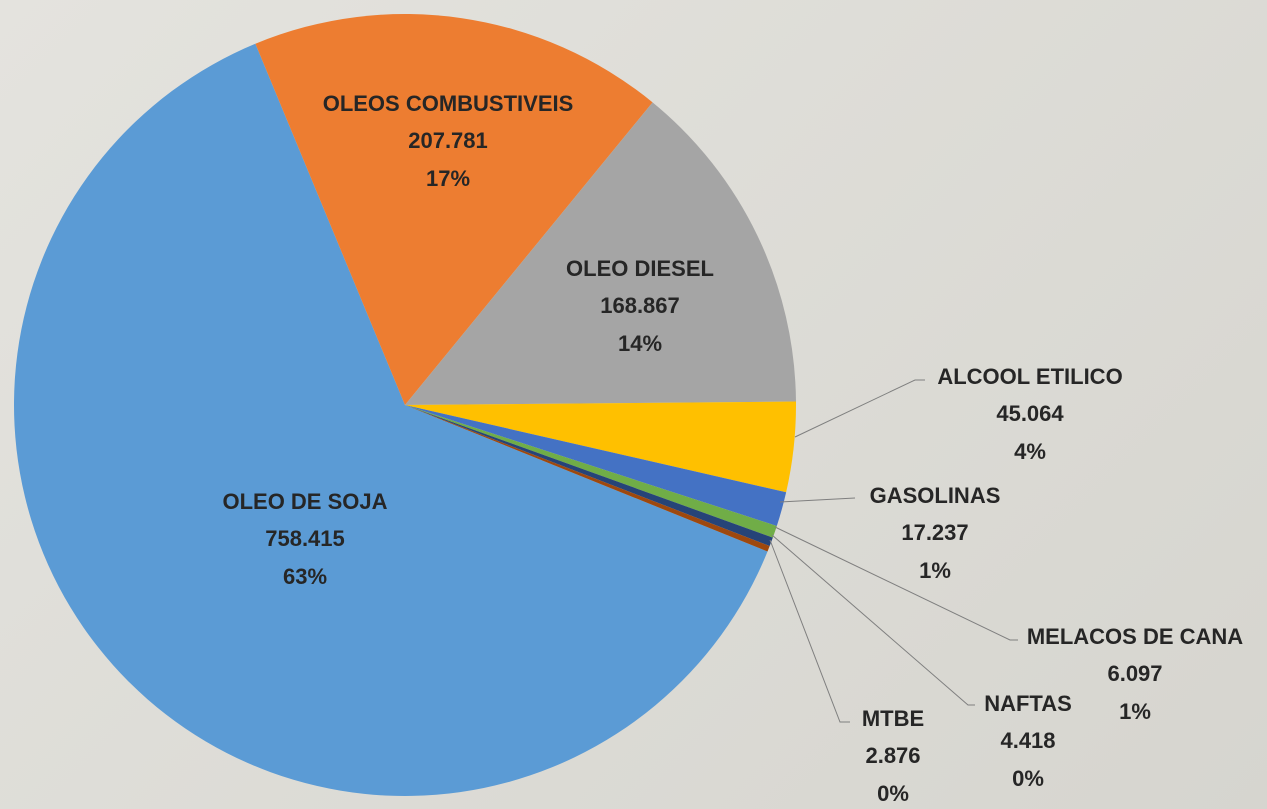 The image size is (1267, 809). I want to click on slice-name: ALCOOL ETILICO, so click(1029, 376).